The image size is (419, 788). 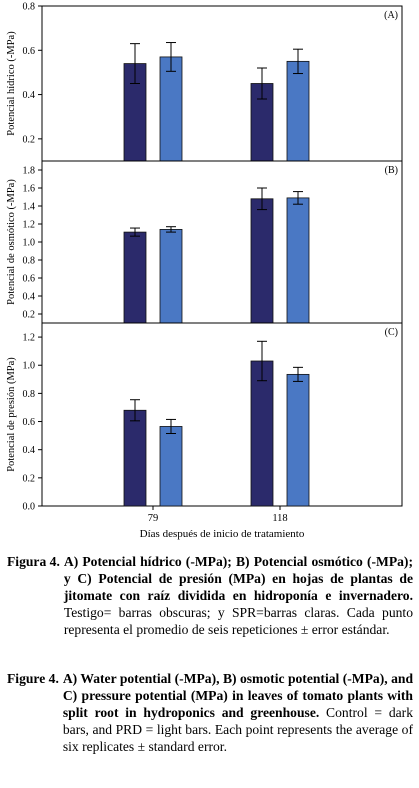 What do you see at coordinates (222, 534) in the screenshot?
I see `x-axis-label: Días después de inicio de tratamiento` at bounding box center [222, 534].